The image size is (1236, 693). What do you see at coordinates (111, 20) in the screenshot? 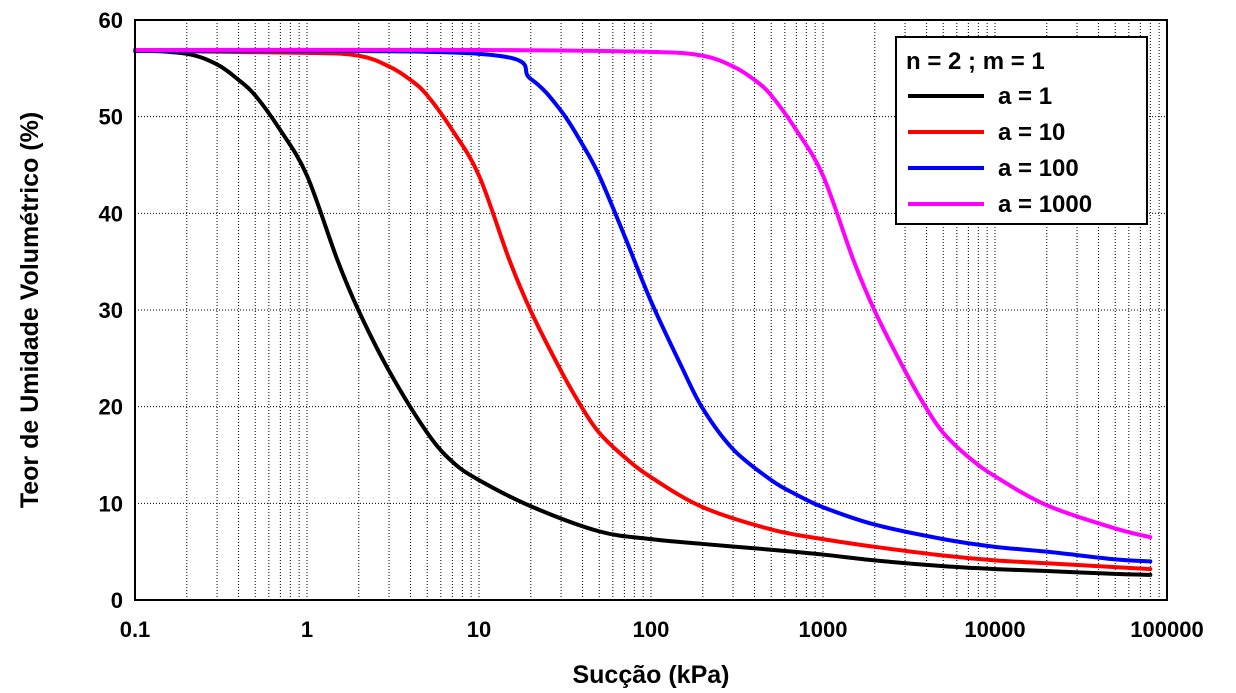
I see `y-tick-label: 60` at bounding box center [111, 20].